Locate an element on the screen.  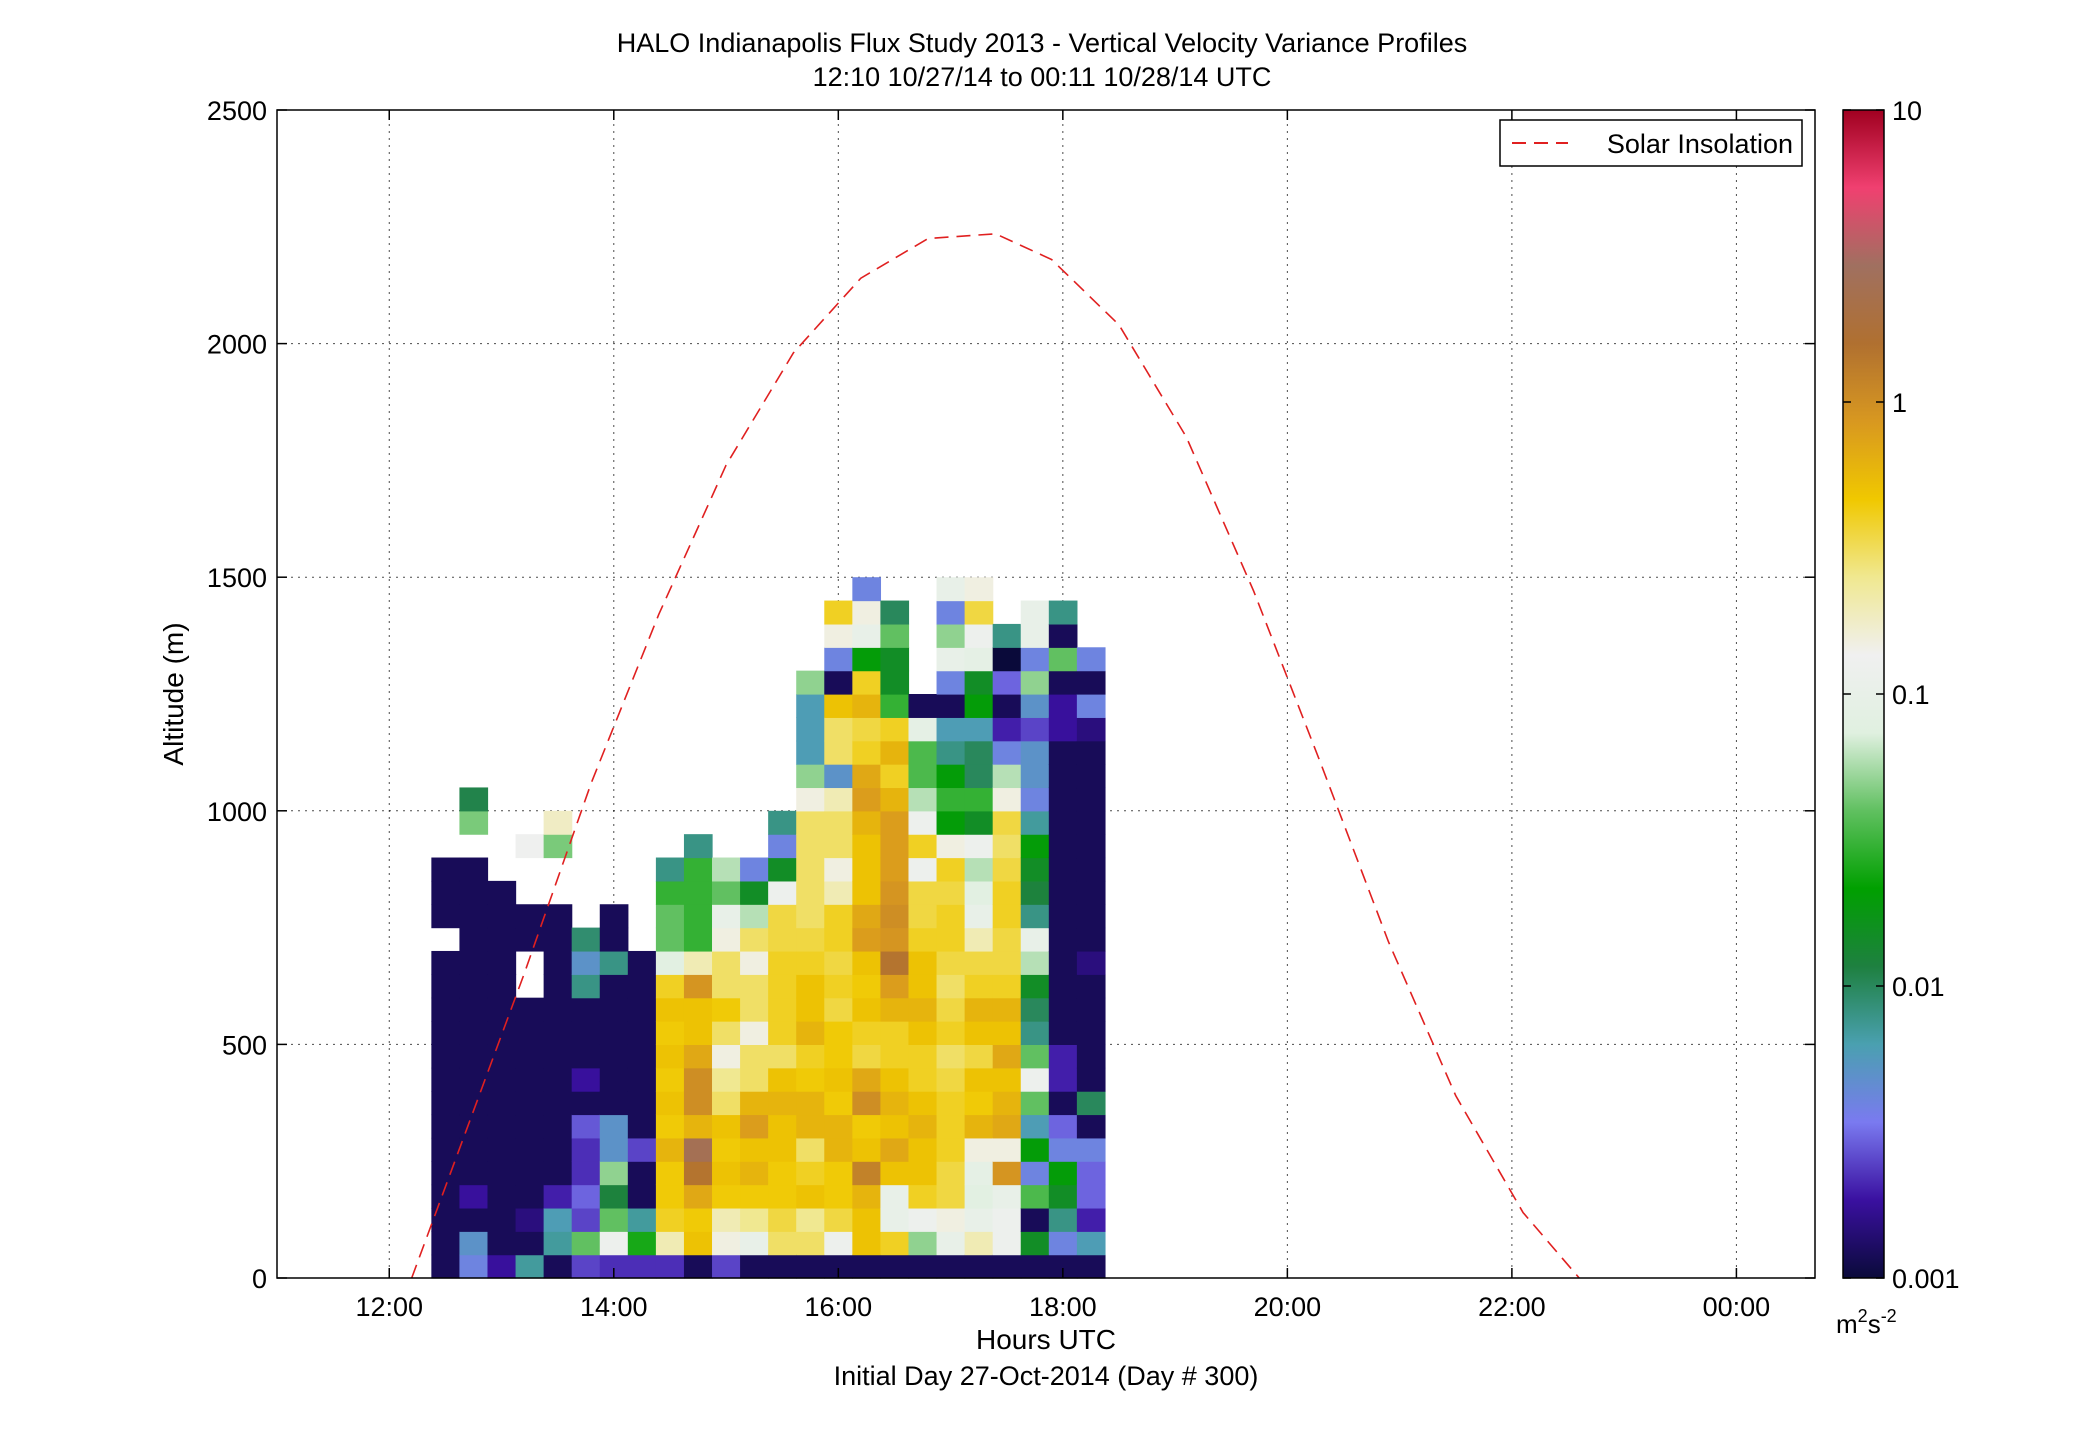
legend-box is located at coordinates (1651, 143).